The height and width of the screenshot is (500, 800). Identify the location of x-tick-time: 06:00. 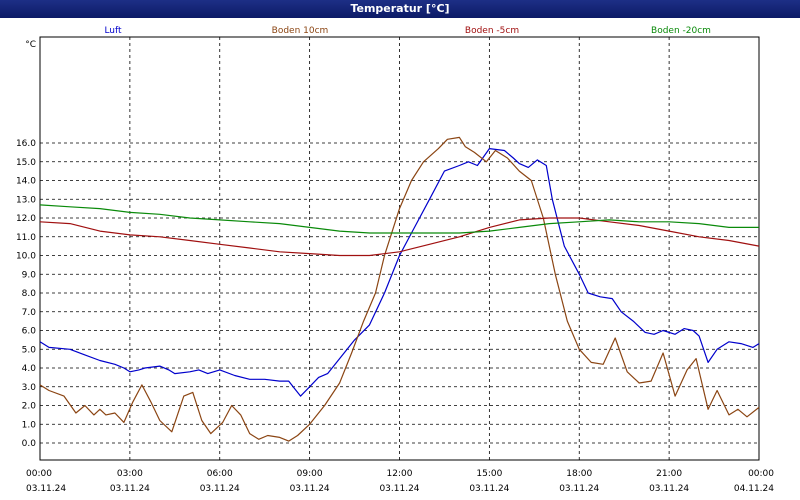
(220, 474).